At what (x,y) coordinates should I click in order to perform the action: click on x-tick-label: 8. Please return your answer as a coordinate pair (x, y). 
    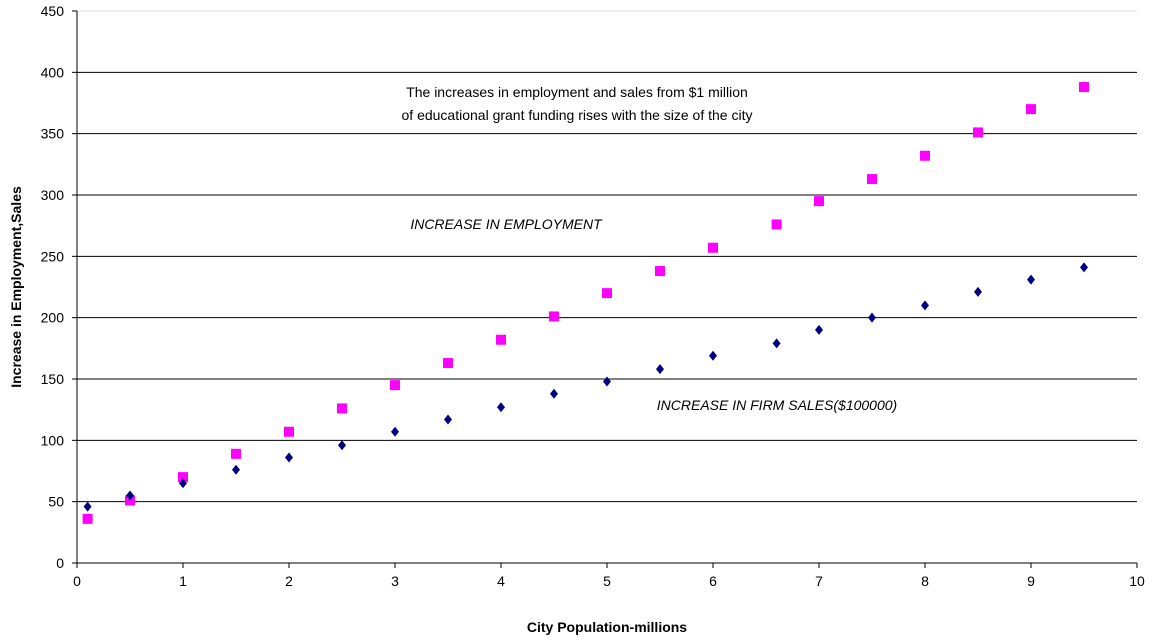
    Looking at the image, I should click on (925, 581).